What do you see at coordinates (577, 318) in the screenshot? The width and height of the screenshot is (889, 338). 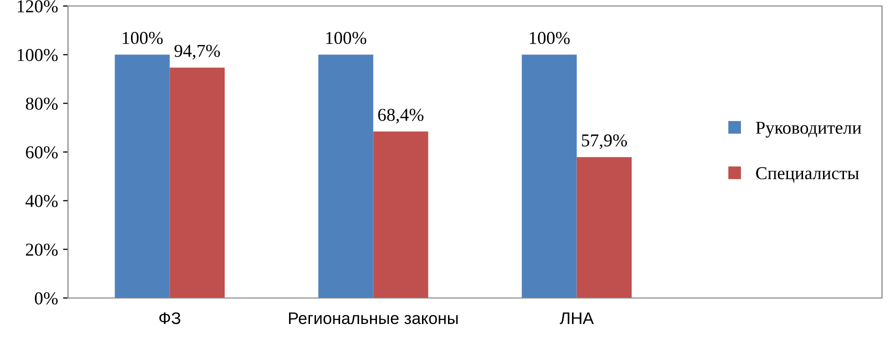 I see `x-tick-label: ЛНА` at bounding box center [577, 318].